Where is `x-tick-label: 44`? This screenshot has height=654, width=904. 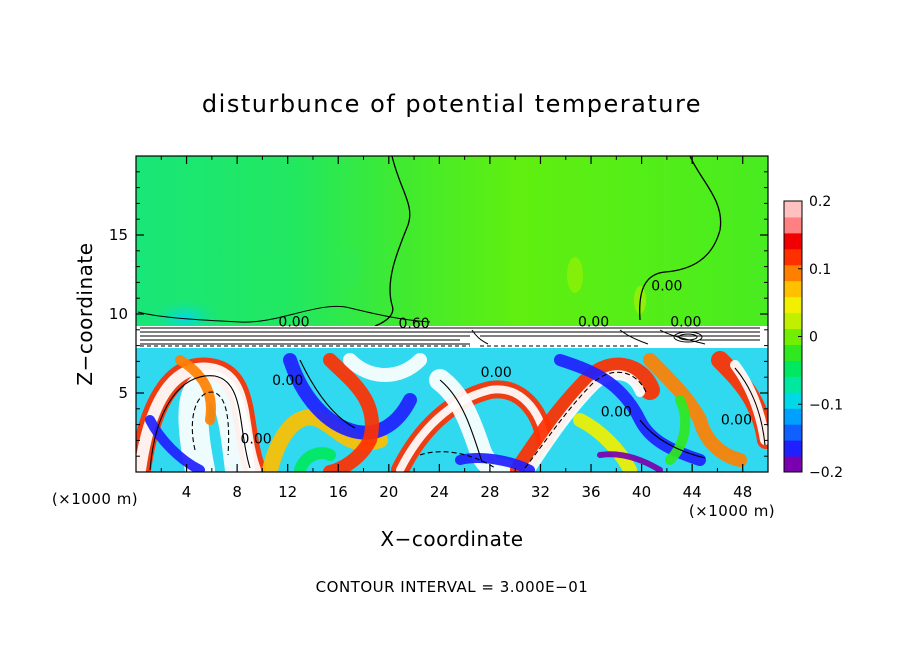
x-tick-label: 44 is located at coordinates (692, 492).